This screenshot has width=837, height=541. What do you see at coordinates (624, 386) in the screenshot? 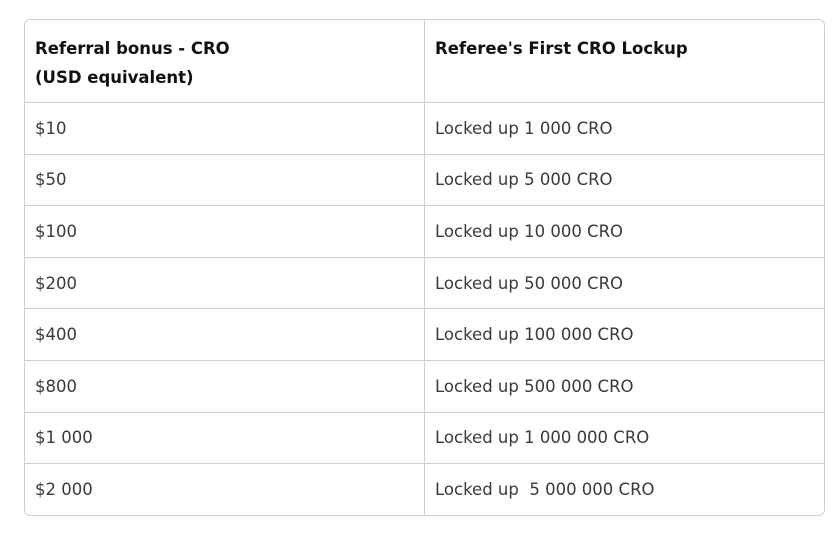
I see `lockup-cell: Locked up 500 000 CRO` at bounding box center [624, 386].